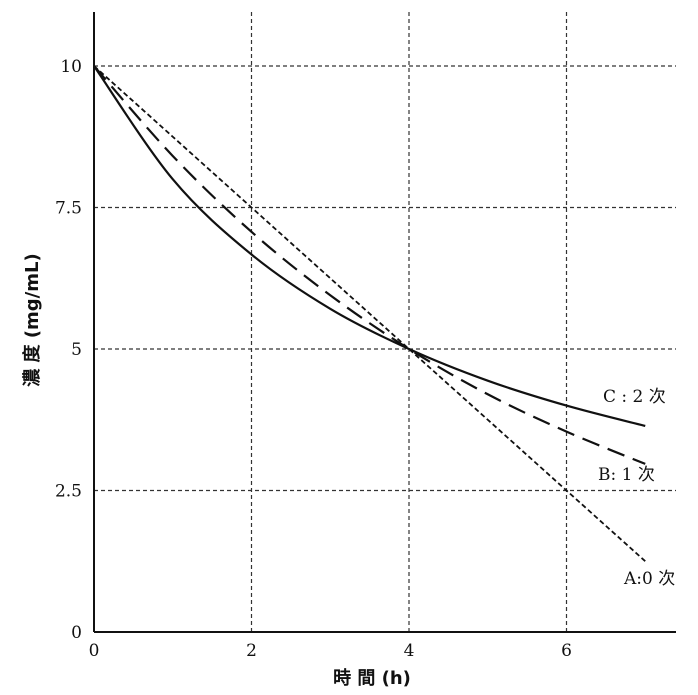 This screenshot has width=698, height=695. What do you see at coordinates (409, 651) in the screenshot?
I see `x-tick-label-4: 4` at bounding box center [409, 651].